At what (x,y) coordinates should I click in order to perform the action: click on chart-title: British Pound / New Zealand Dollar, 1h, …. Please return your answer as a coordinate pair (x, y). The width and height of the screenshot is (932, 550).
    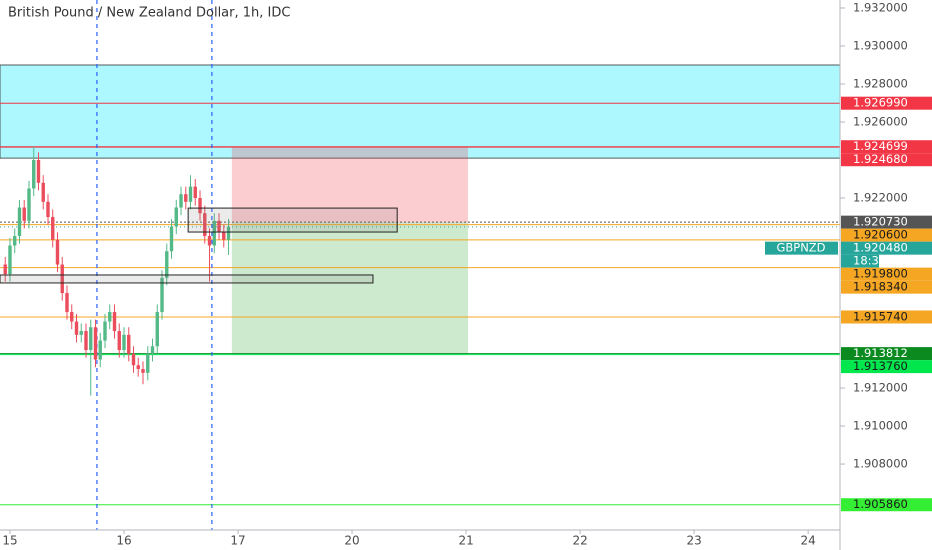
    Looking at the image, I should click on (149, 13).